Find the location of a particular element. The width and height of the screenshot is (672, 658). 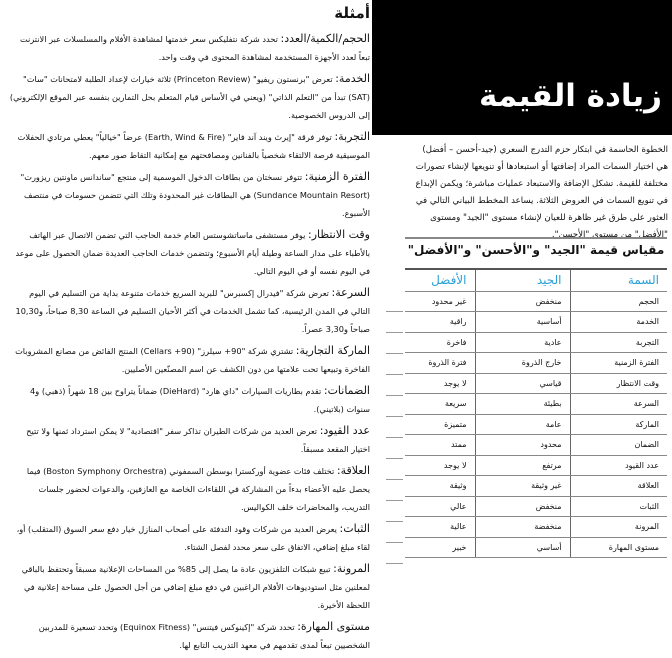

table-cell: أساسي is located at coordinates (522, 547).